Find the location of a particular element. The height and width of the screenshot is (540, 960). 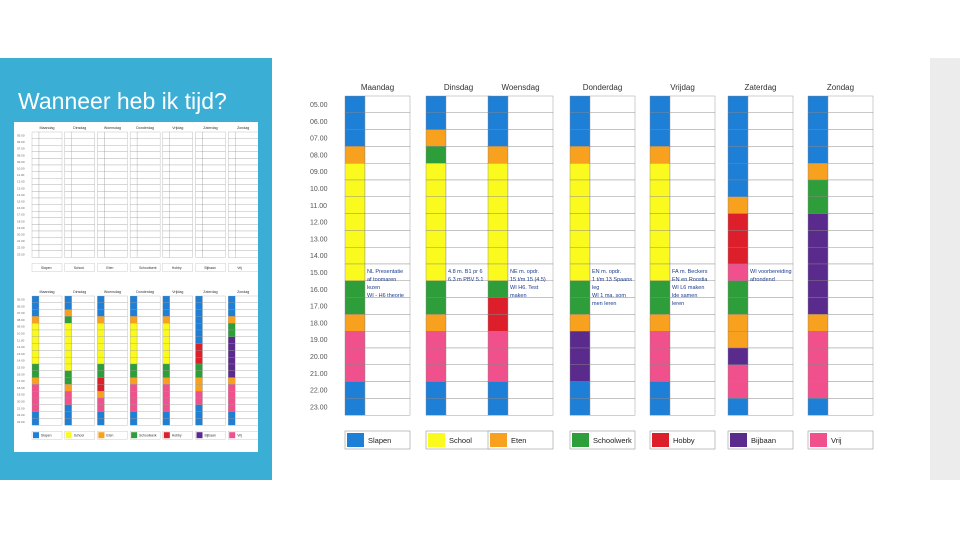

thumb-hour-label: 08.00 is located at coordinates (21, 155).